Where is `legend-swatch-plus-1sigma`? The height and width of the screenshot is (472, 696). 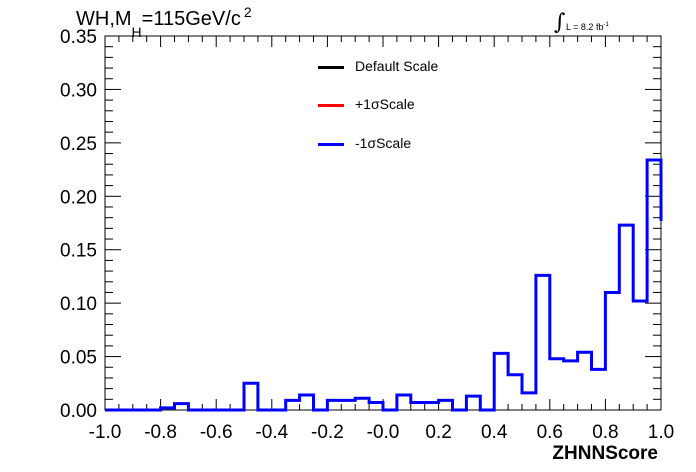
legend-swatch-plus-1sigma is located at coordinates (331, 105).